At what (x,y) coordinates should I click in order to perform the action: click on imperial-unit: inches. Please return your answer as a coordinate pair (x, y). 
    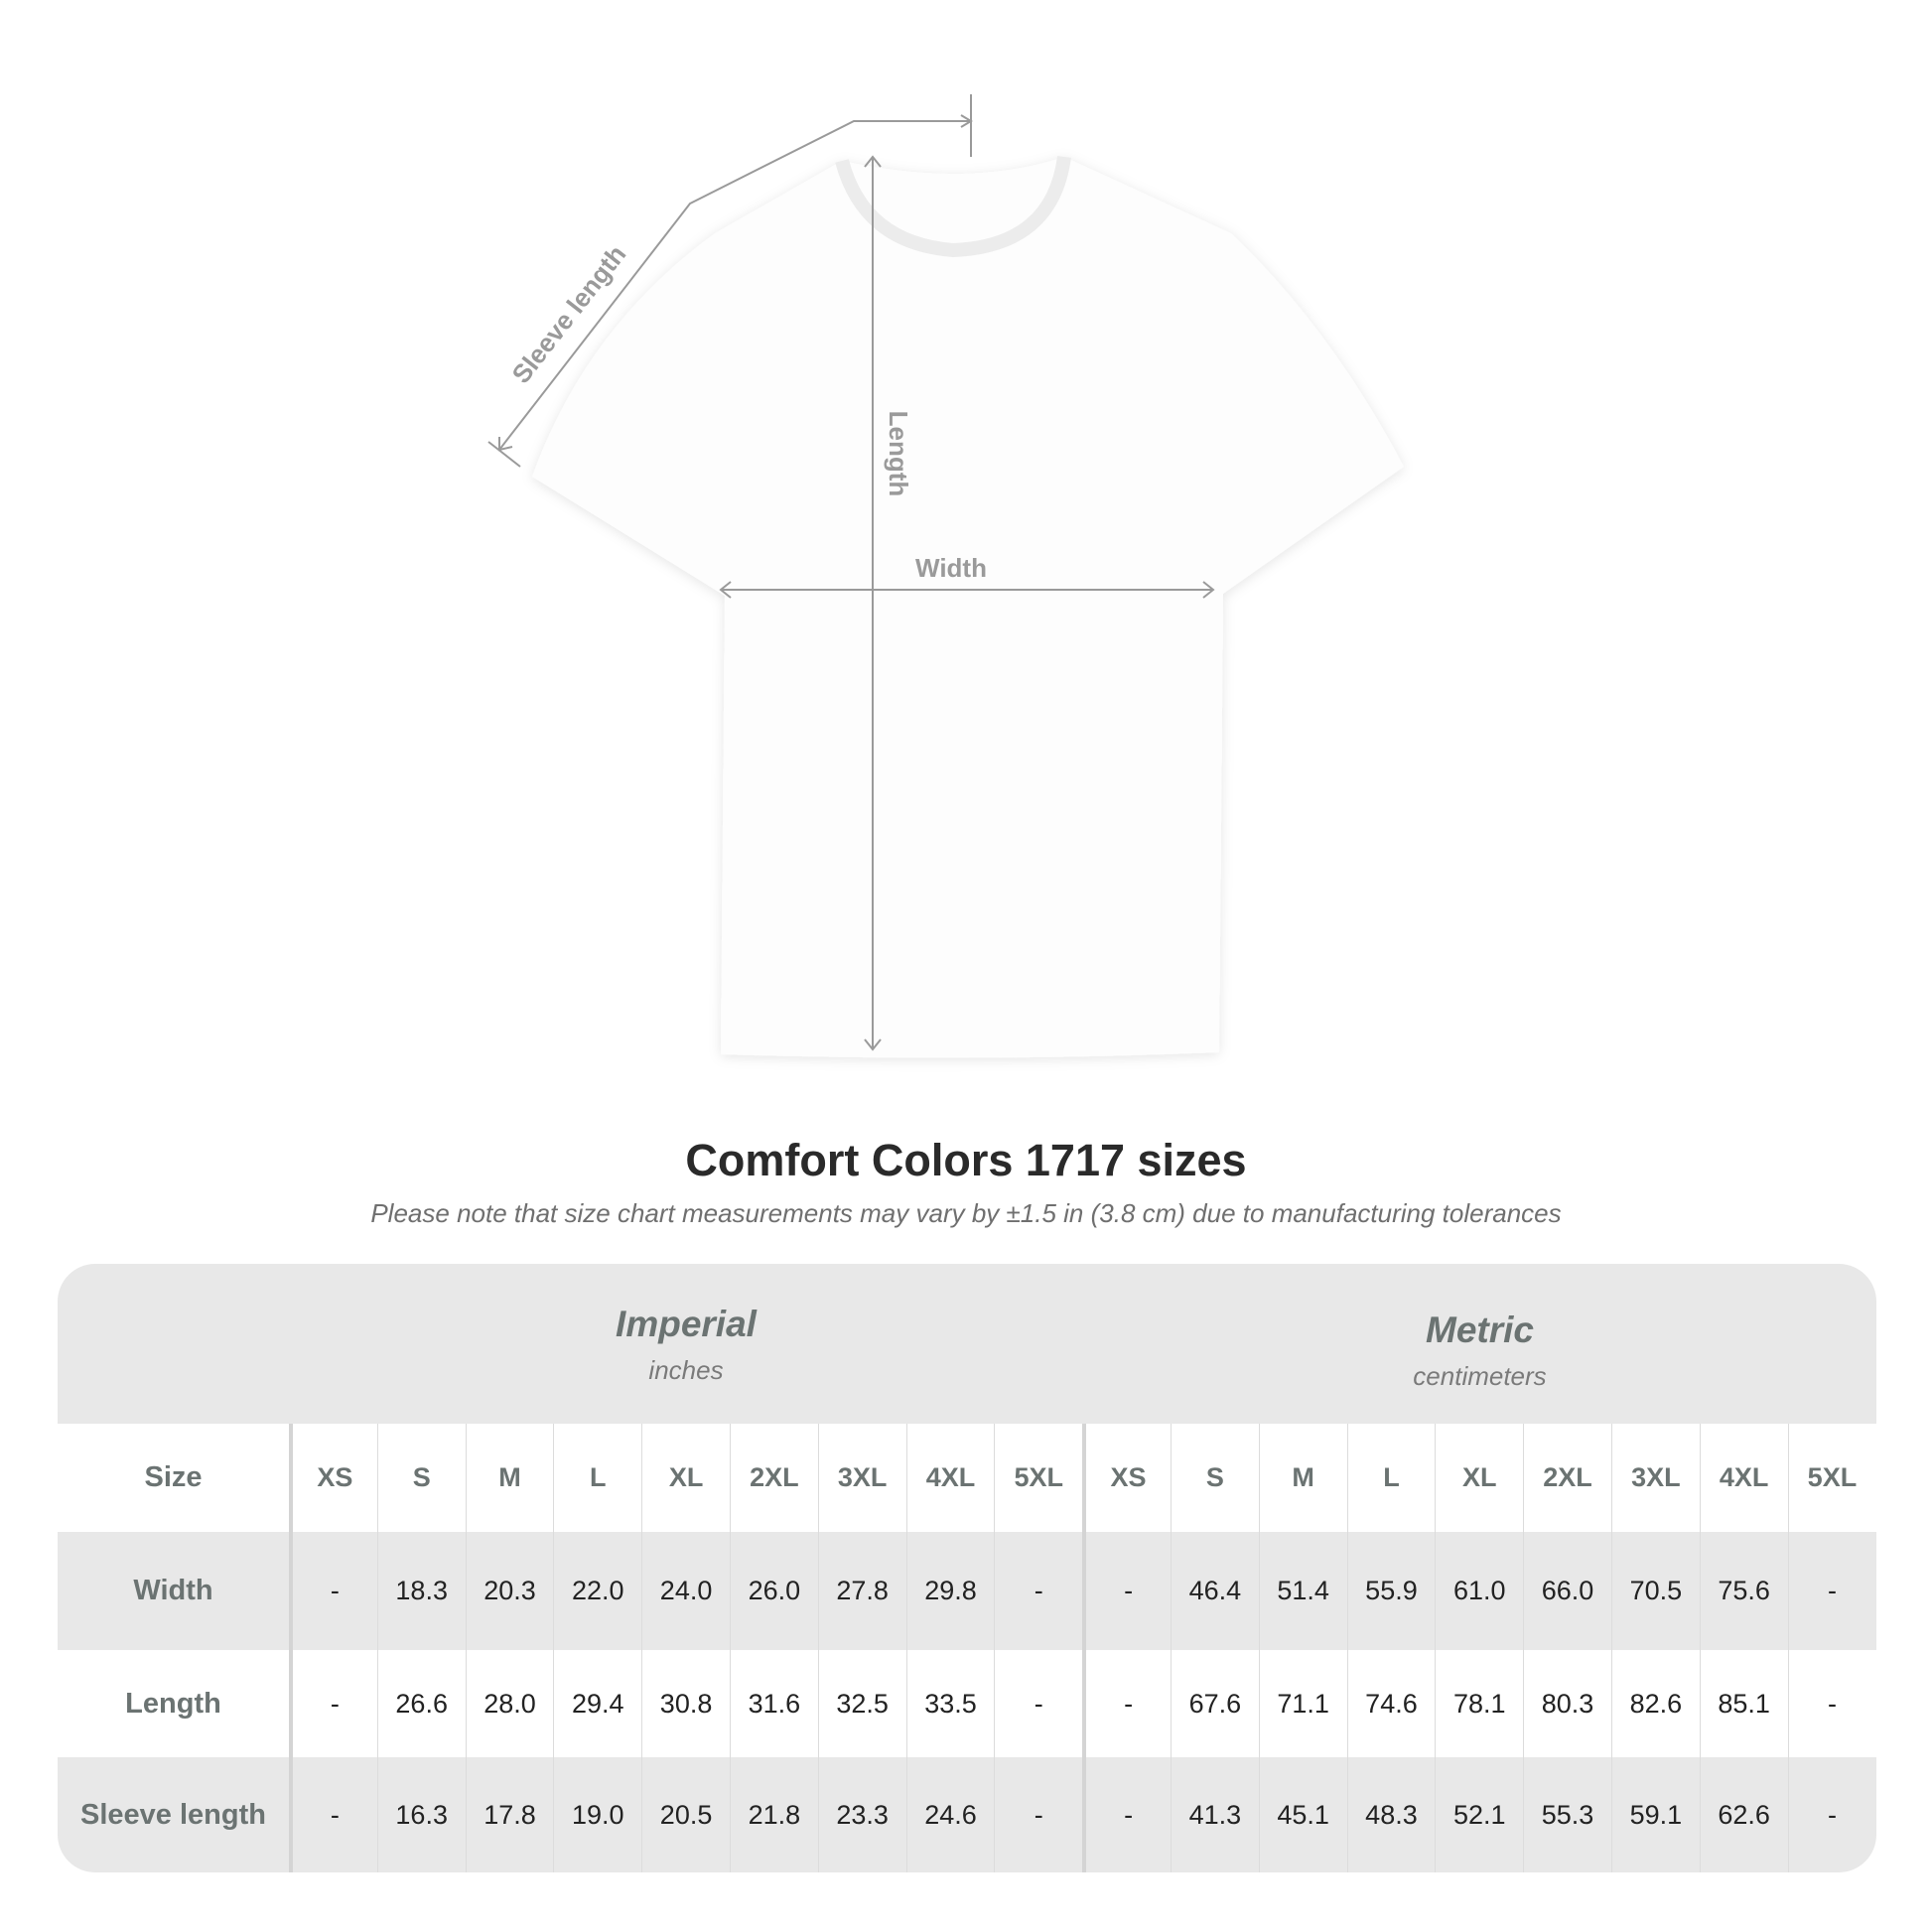
    Looking at the image, I should click on (686, 1370).